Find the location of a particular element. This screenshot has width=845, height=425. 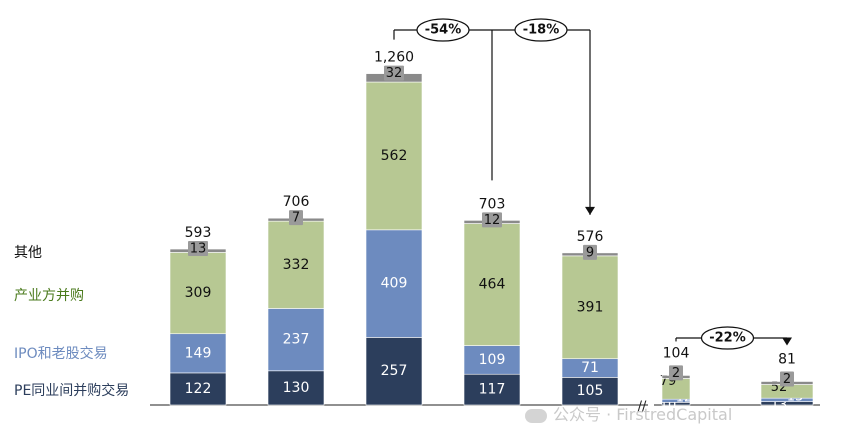

data-label: 409 is located at coordinates (394, 284).